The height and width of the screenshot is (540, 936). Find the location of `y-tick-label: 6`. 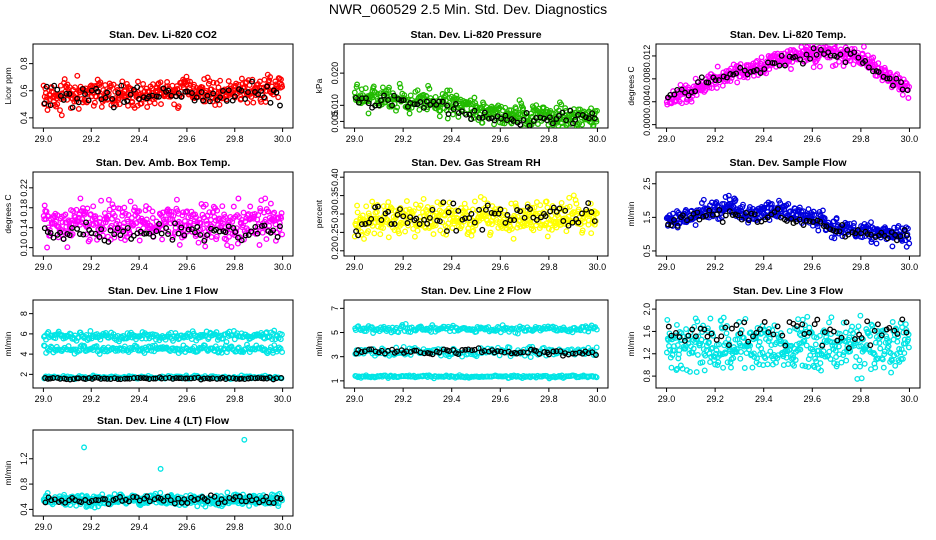

y-tick-label: 6 is located at coordinates (24, 333).